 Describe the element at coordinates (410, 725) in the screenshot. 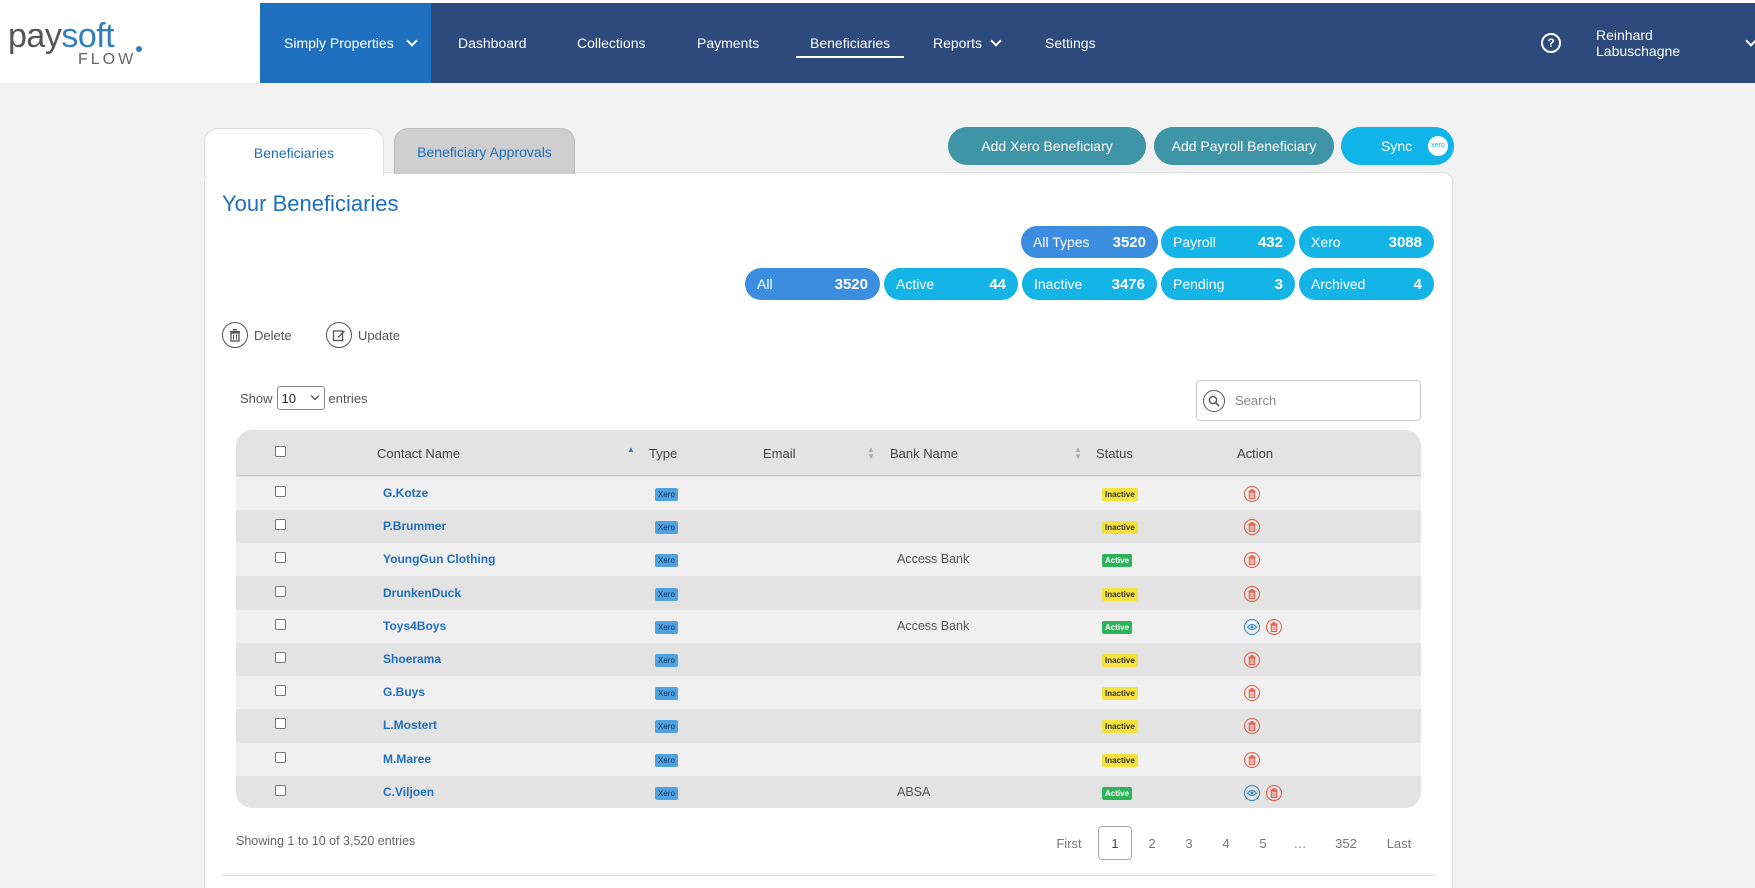

I see `contact-name-link: L.Mostert` at that location.